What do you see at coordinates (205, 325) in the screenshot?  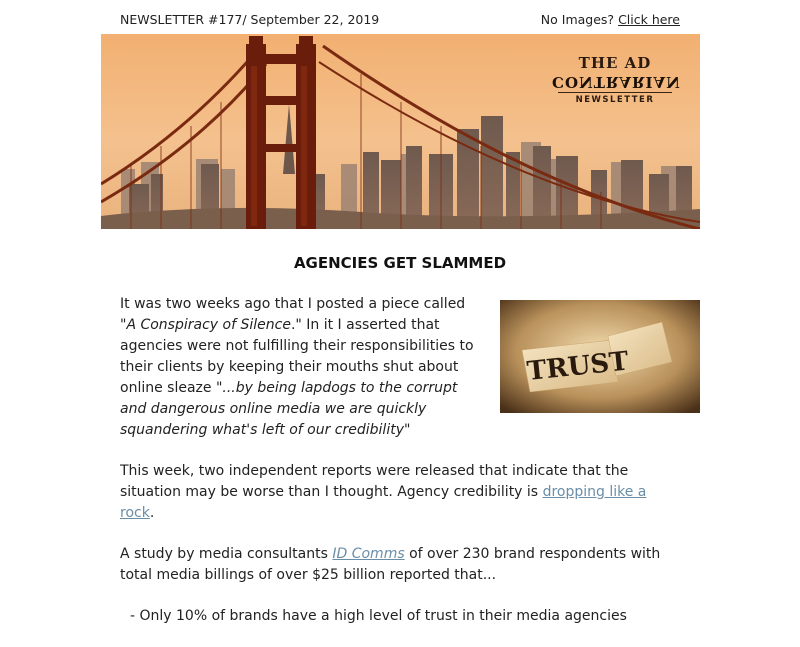 I see `p1-quote-title: "A Conspiracy of Silence` at bounding box center [205, 325].